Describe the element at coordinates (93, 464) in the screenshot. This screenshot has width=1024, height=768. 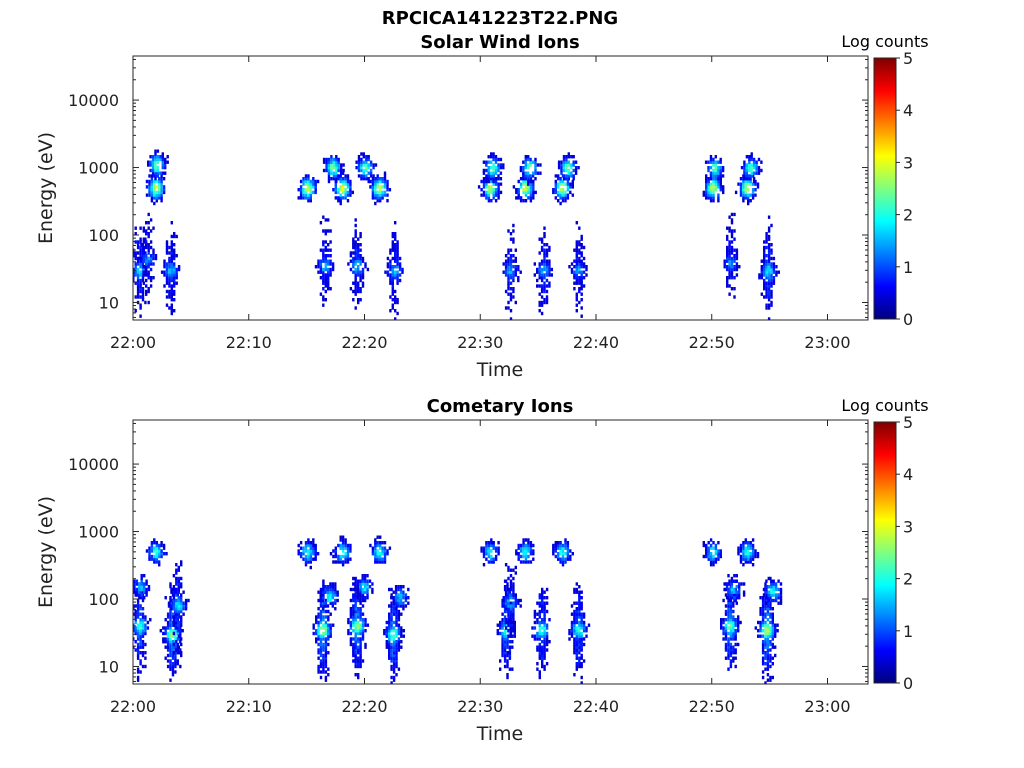
I see `y-tick-label: 10000` at that location.